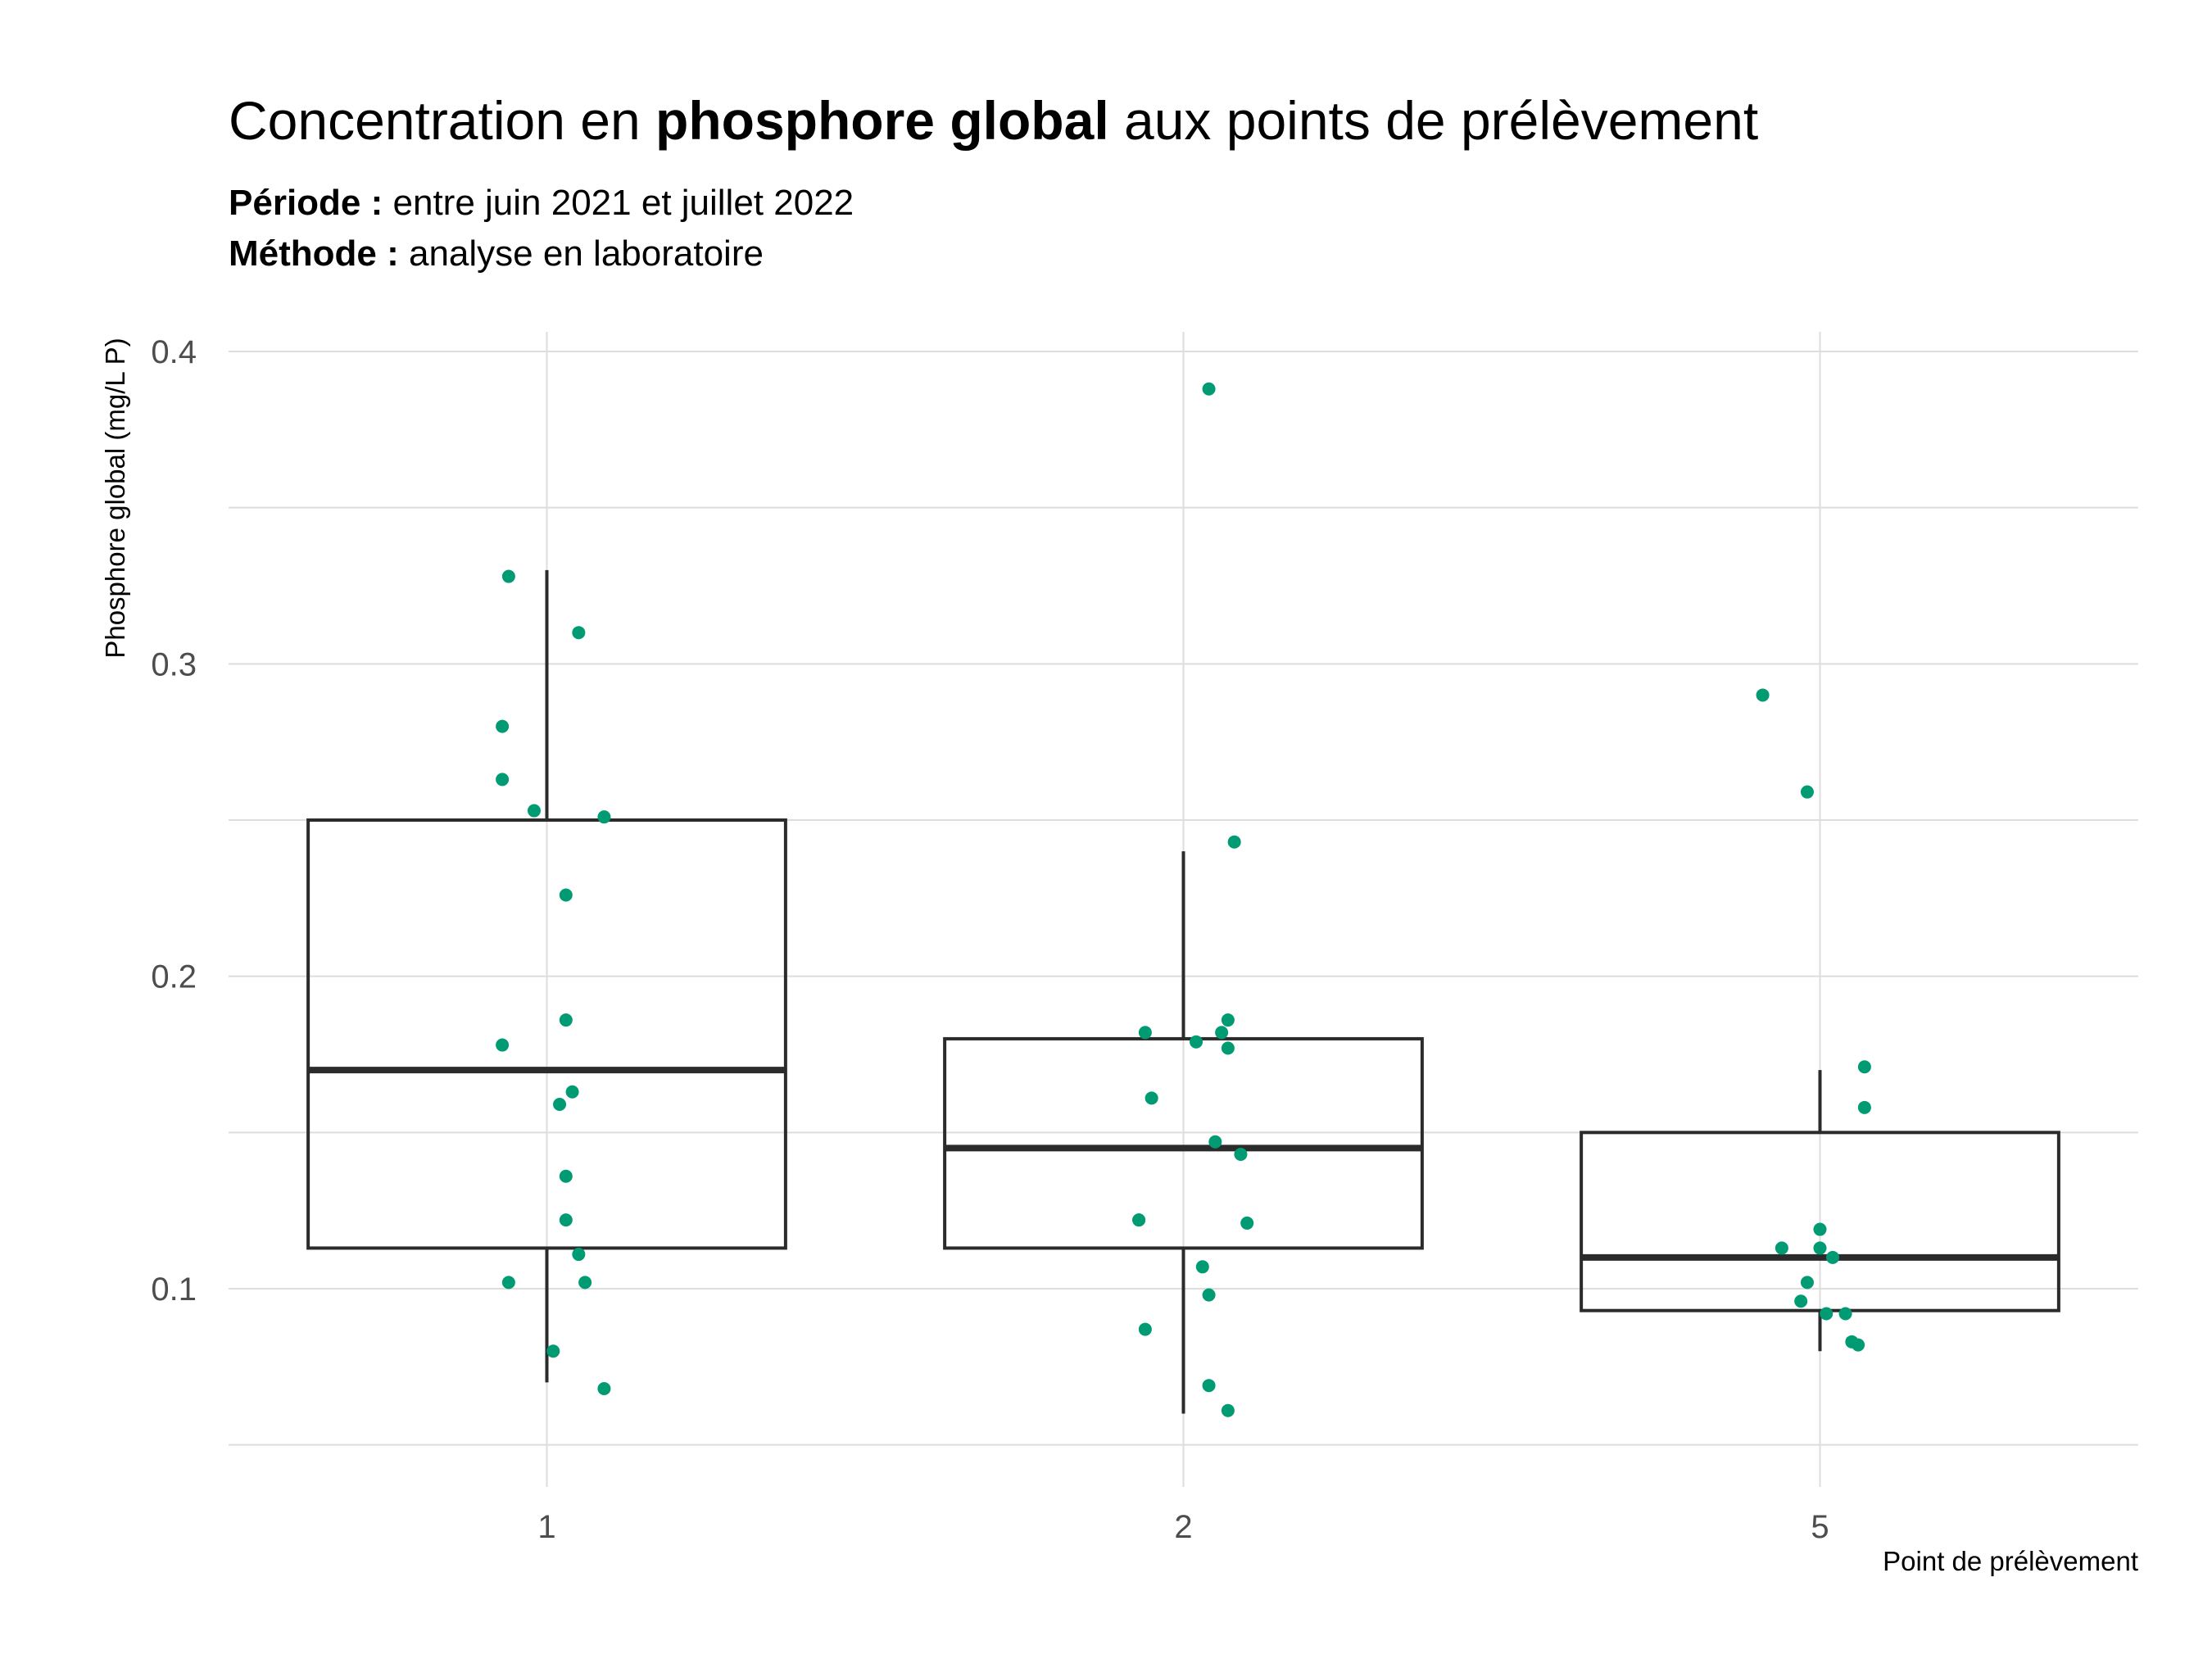 The width and height of the screenshot is (2212, 1659). I want to click on x-tick-label: 1, so click(546, 1527).